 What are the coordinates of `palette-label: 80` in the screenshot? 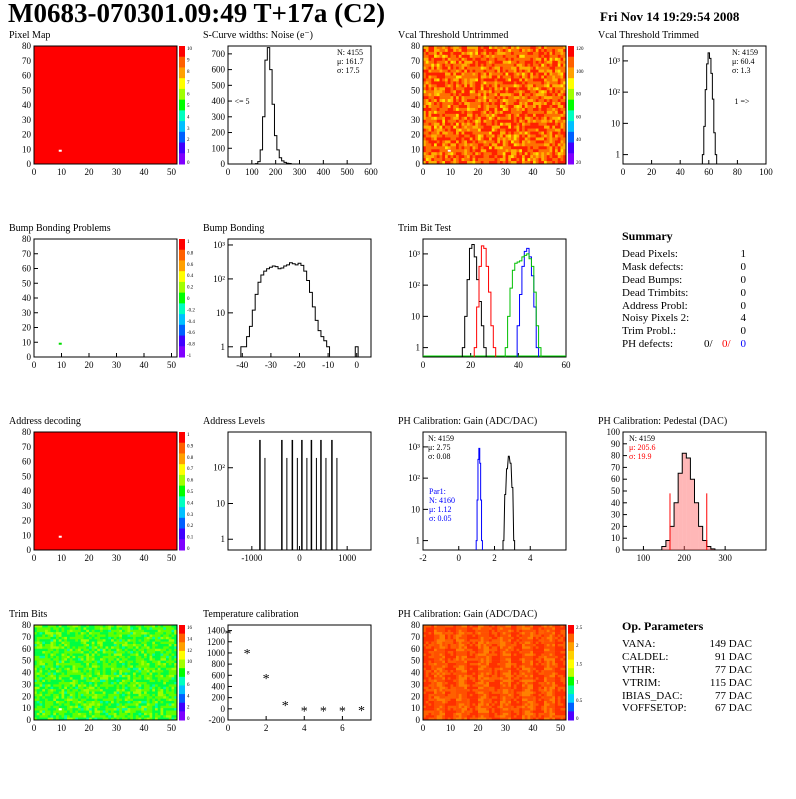 It's located at (579, 95).